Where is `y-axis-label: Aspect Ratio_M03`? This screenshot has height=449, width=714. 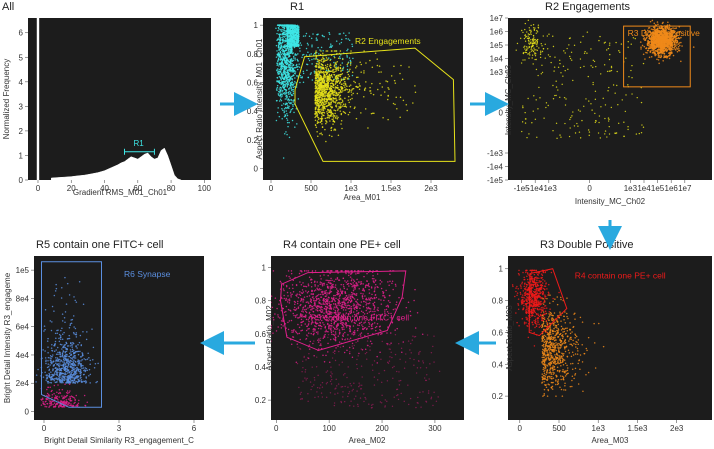
y-axis-label: Aspect Ratio_M03 is located at coordinates (509, 338).